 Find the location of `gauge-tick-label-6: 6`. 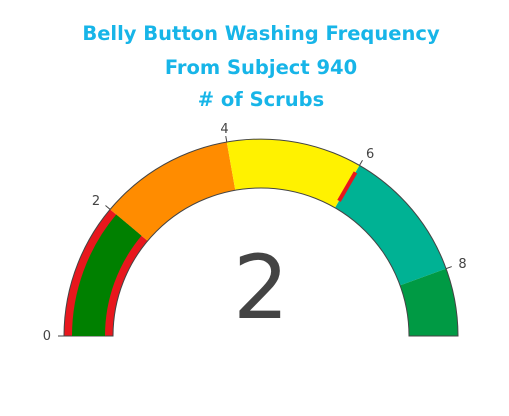

gauge-tick-label-6: 6 is located at coordinates (370, 154).